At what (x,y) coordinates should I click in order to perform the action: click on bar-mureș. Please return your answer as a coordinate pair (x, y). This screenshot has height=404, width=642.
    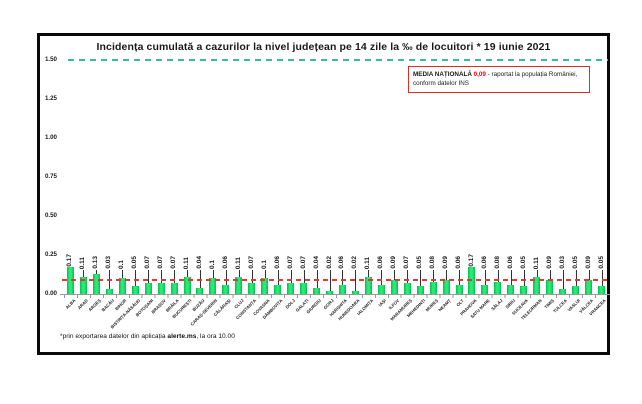
    Looking at the image, I should click on (433, 287).